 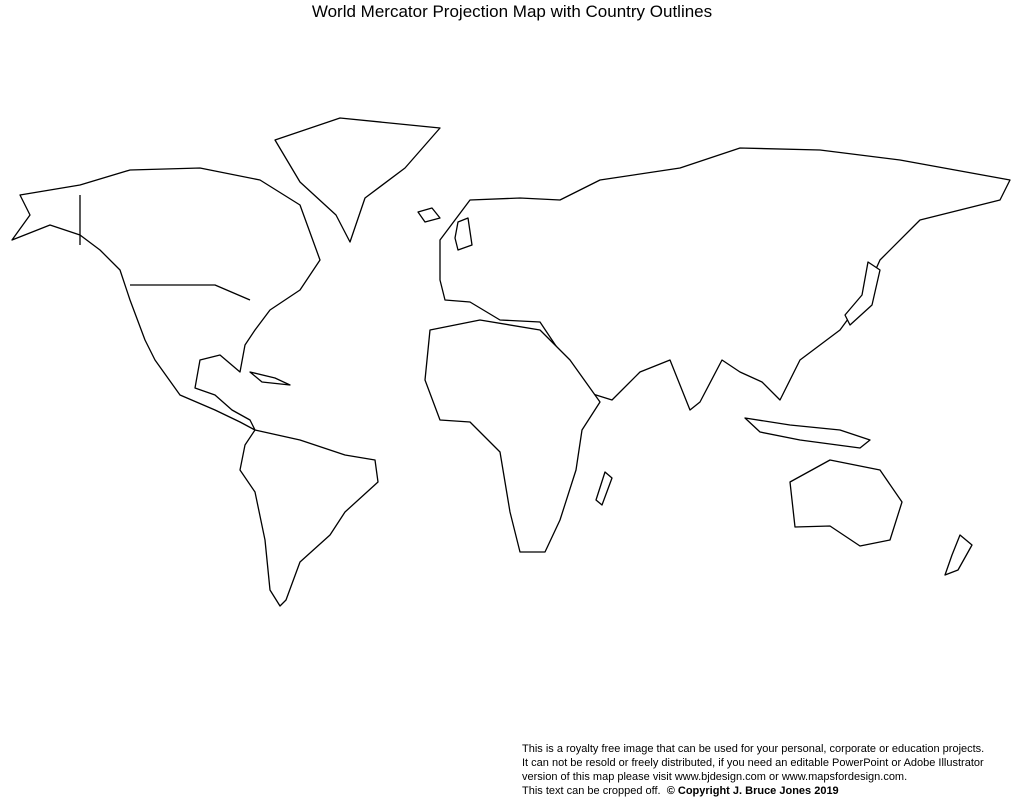 What do you see at coordinates (309, 518) in the screenshot?
I see `south-america` at bounding box center [309, 518].